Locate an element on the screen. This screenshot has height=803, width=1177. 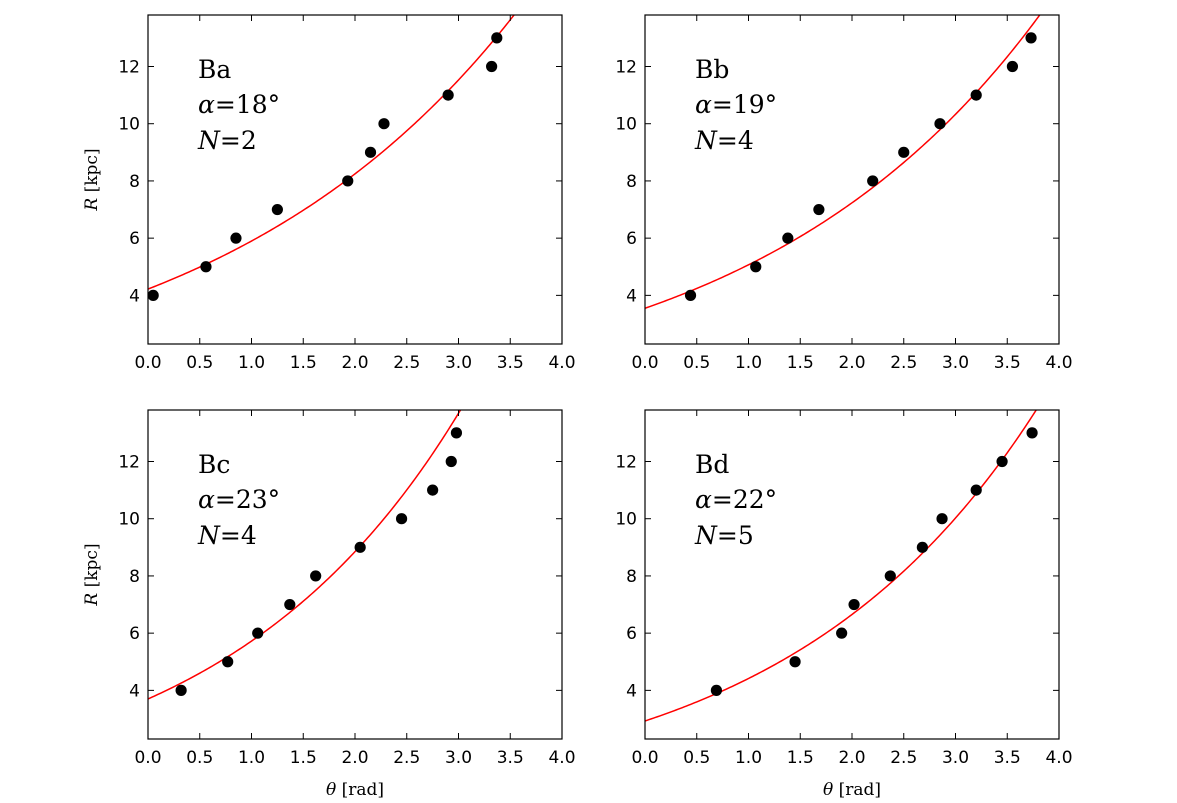
panel-bc-xtick-label: 0.0 is located at coordinates (147, 758).